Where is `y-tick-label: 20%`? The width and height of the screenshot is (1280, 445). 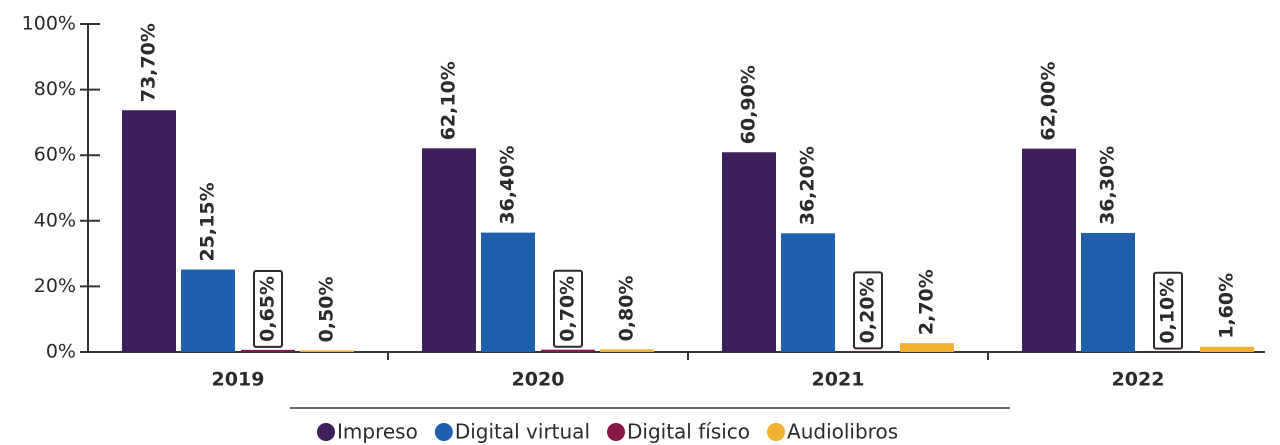 y-tick-label: 20% is located at coordinates (55, 286).